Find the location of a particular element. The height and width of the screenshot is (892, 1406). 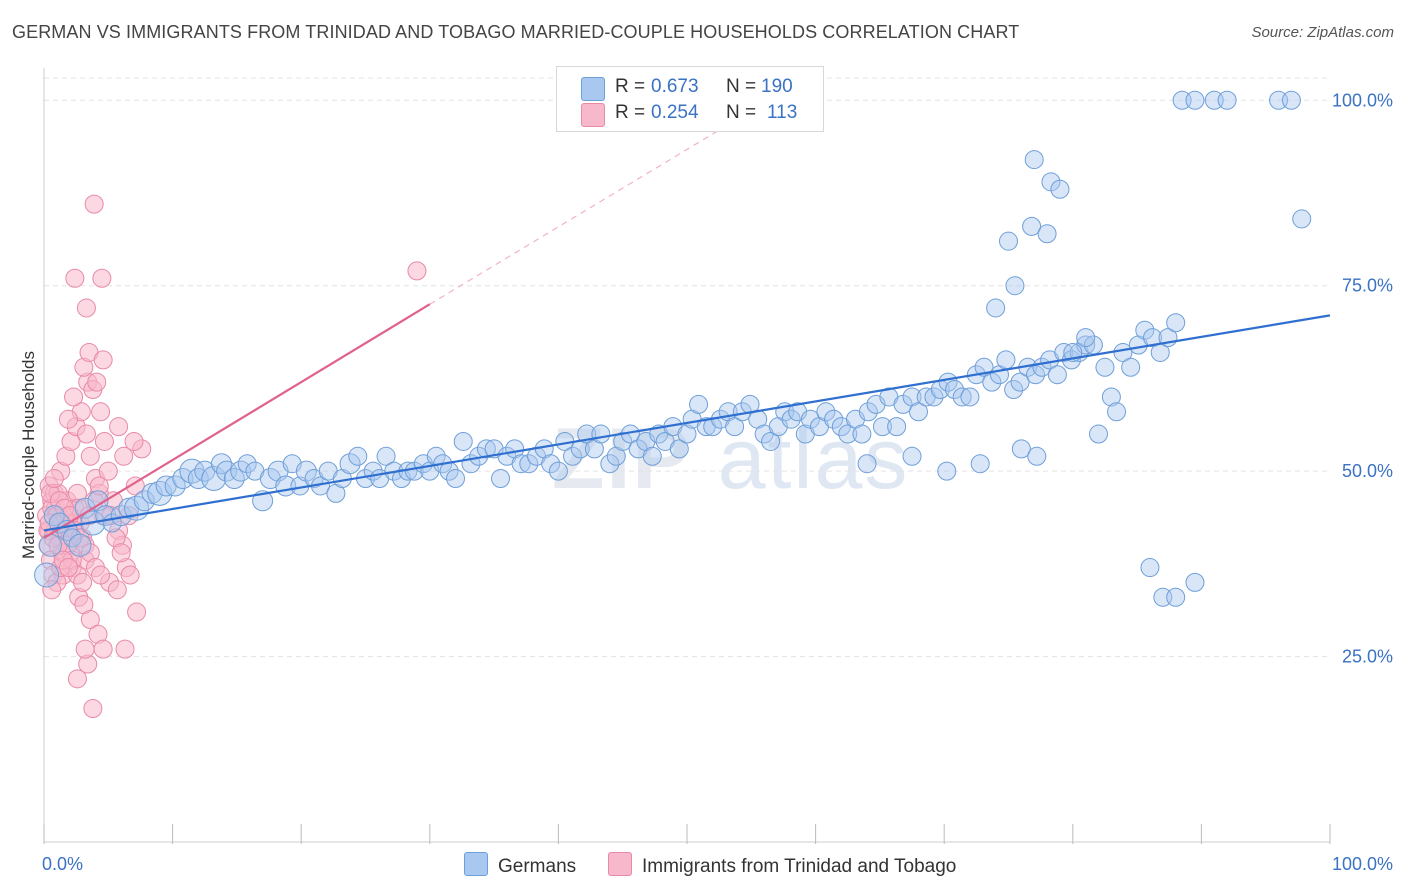

bottom-legend-germans: Germans is located at coordinates (520, 865).